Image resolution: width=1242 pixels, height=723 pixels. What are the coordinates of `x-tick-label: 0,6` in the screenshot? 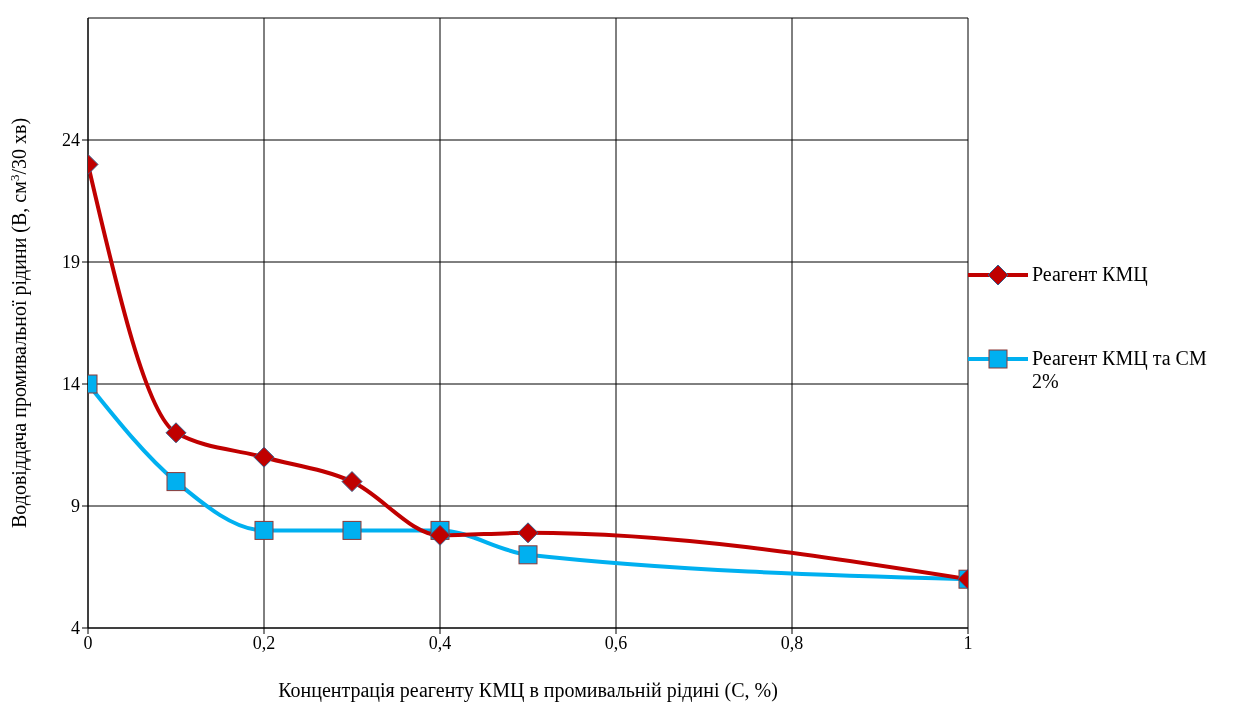 It's located at (616, 642).